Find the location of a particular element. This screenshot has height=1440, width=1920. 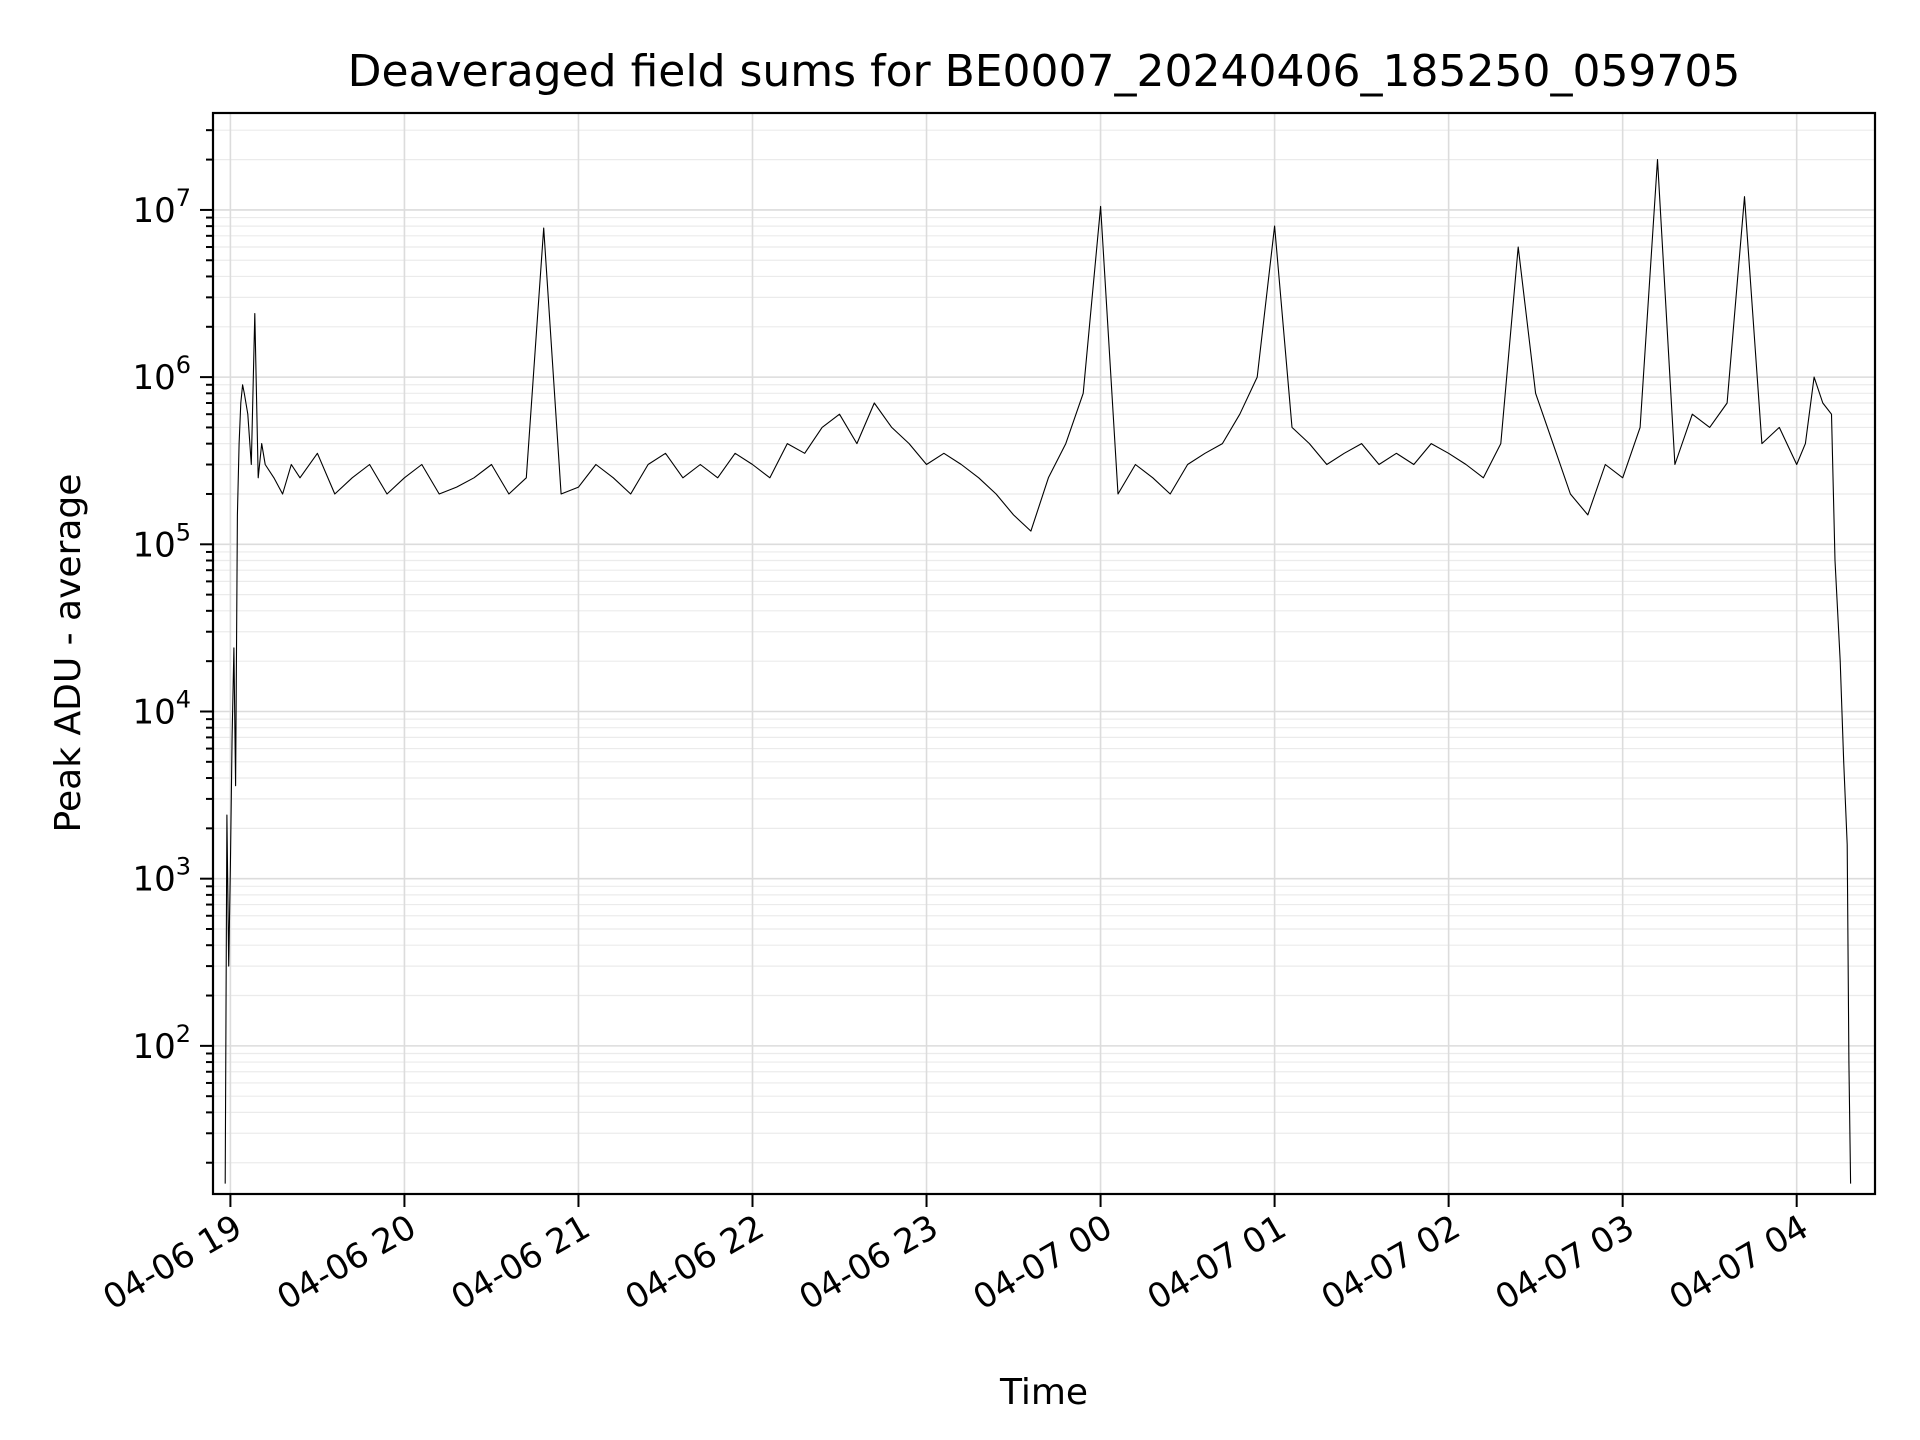

y-tick-label: 10² is located at coordinates (161, 1043).